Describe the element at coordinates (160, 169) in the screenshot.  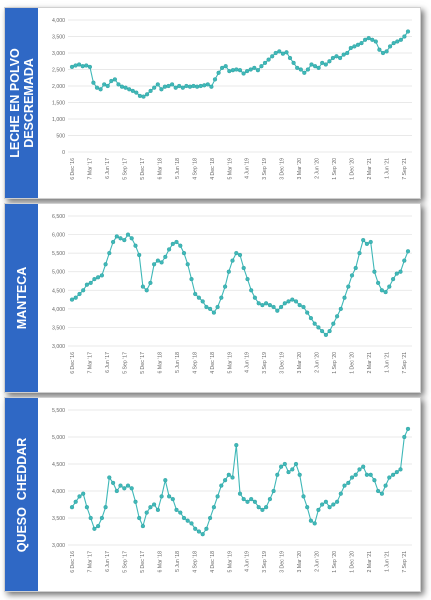
I see `x-tick-label: 6 Mar '18` at that location.